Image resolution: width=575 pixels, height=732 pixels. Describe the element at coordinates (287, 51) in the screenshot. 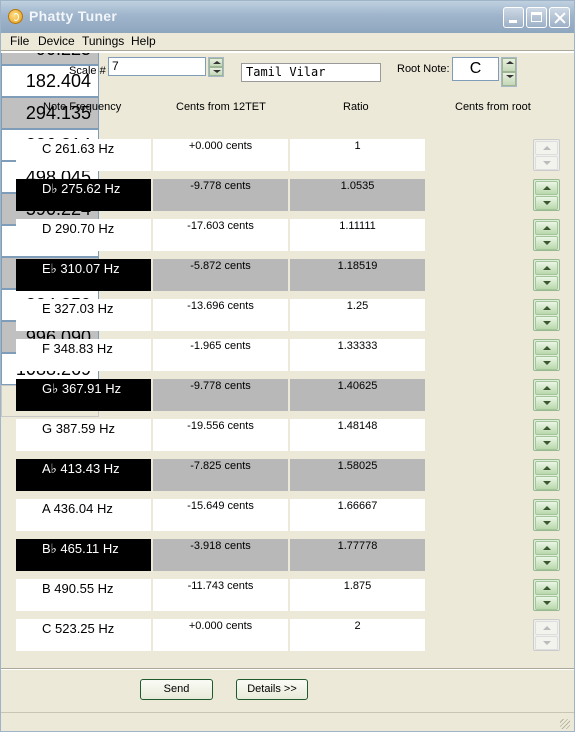

I see `menu-divider` at that location.